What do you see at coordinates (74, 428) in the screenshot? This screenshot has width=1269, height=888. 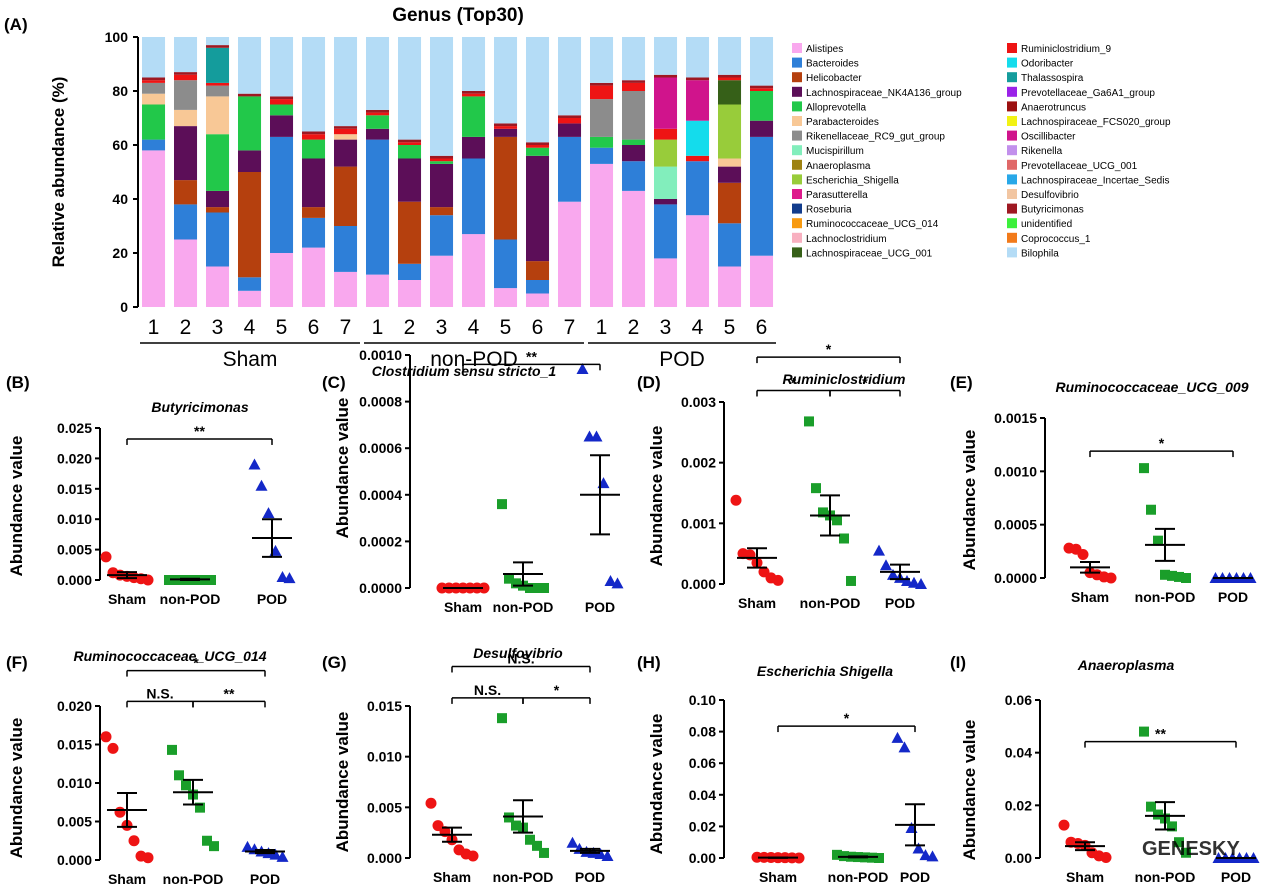 I see `y-tick-label: 0.025` at bounding box center [74, 428].